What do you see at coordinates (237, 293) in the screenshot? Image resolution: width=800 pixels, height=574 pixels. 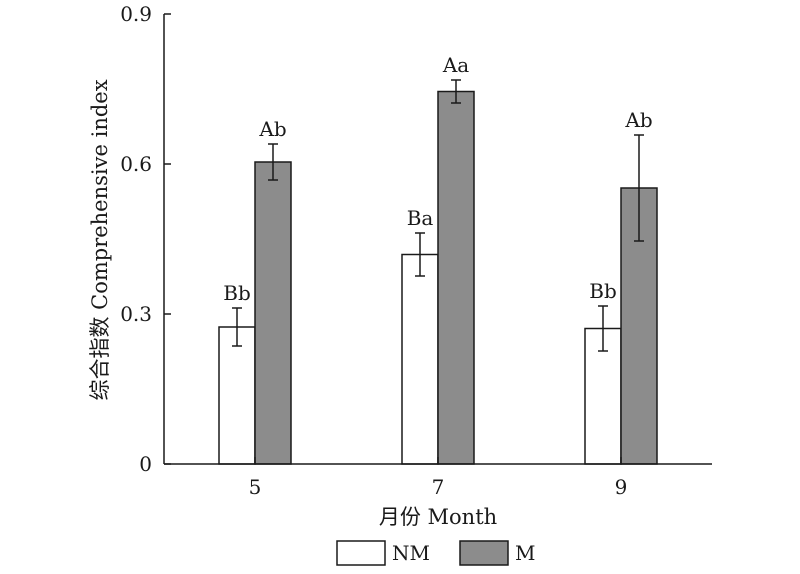 I see `significance-label-nm-5: Bb` at bounding box center [237, 293].